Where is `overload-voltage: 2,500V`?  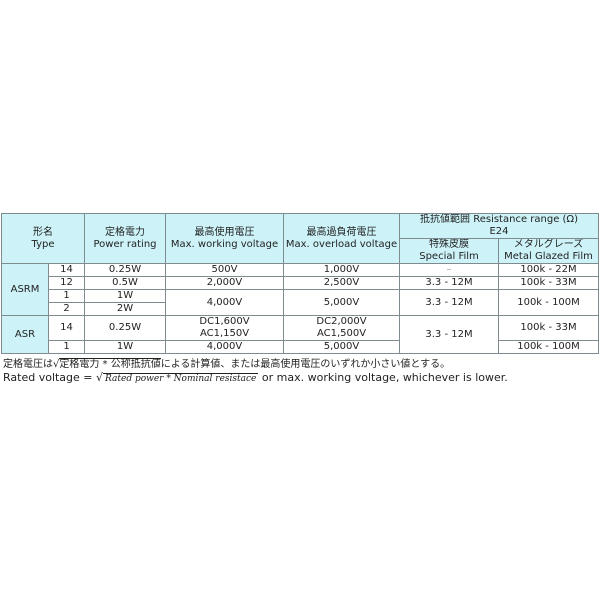
overload-voltage: 2,500V is located at coordinates (341, 283).